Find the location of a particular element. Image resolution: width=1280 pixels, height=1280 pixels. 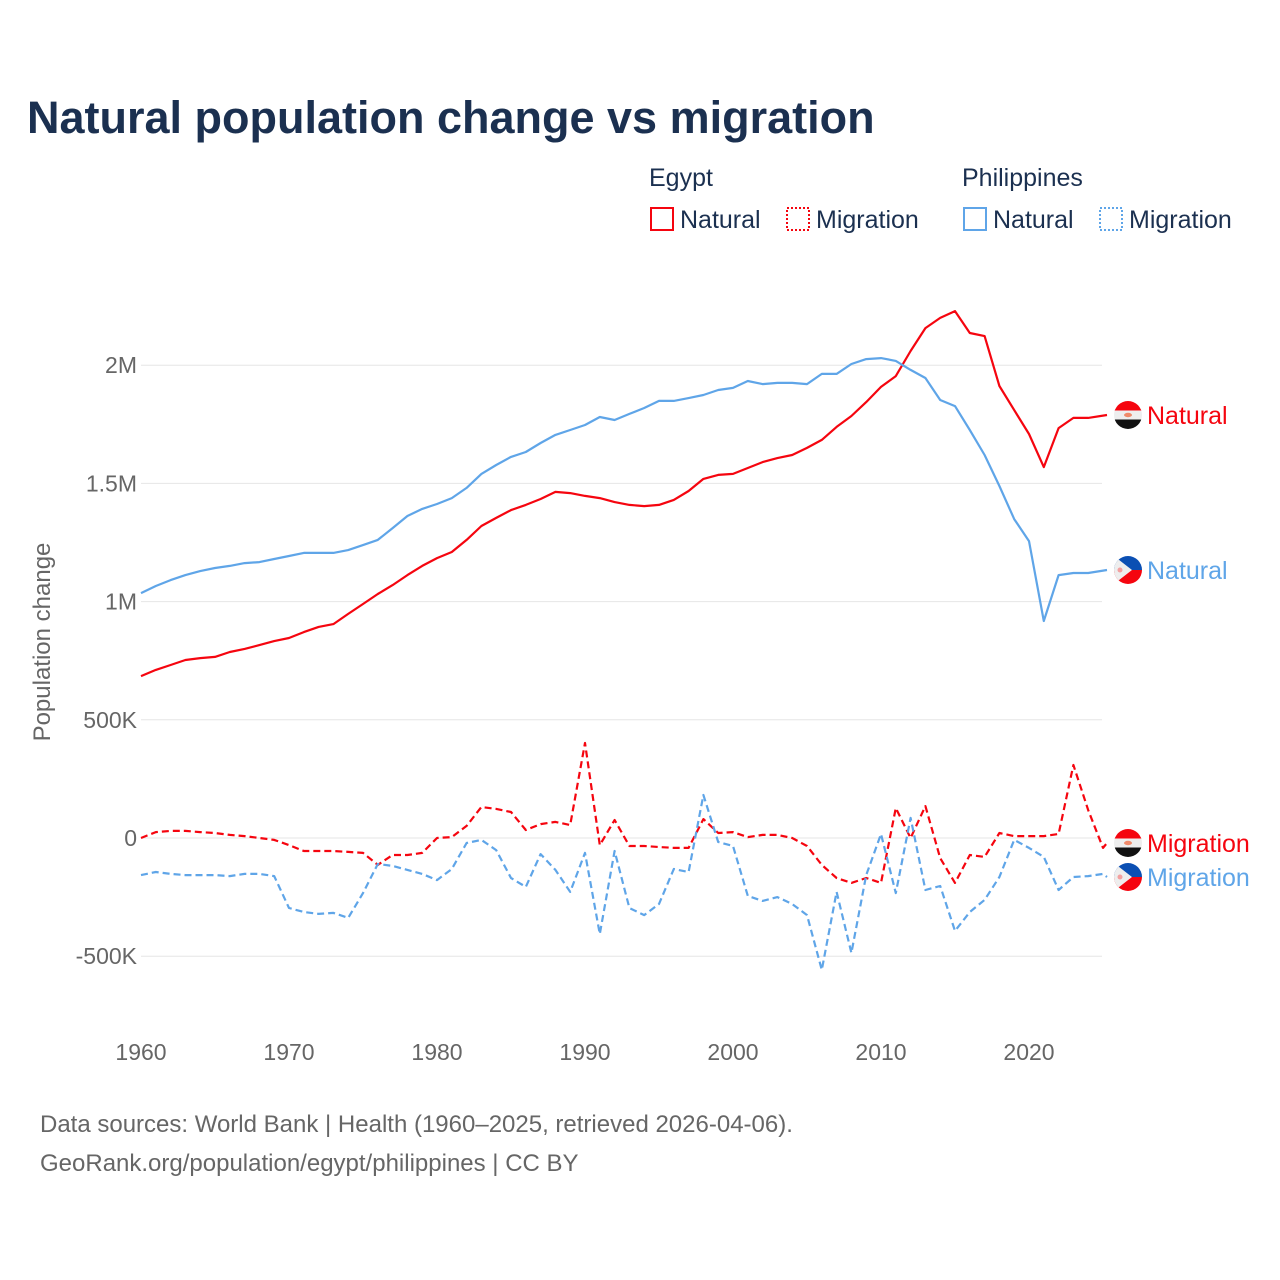

end-label-egypt-migration: Migration is located at coordinates (1198, 844).